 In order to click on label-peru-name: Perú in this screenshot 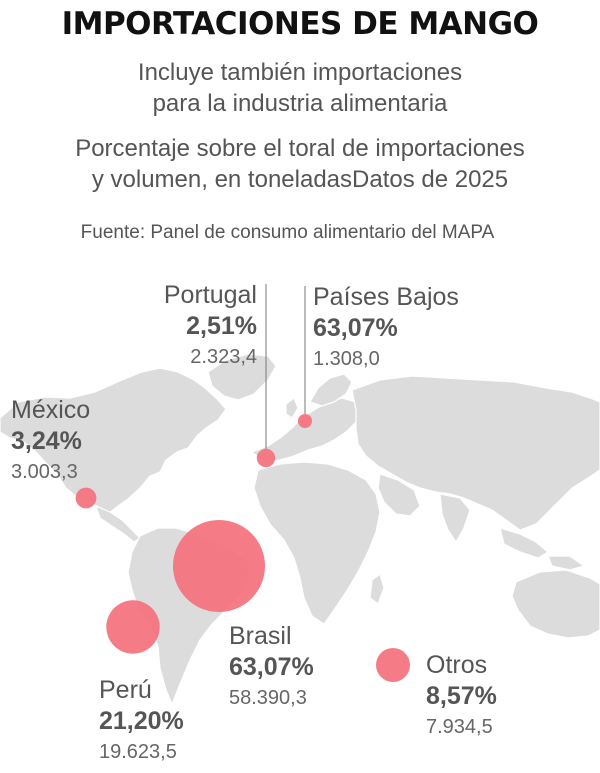, I will do `click(125, 690)`.